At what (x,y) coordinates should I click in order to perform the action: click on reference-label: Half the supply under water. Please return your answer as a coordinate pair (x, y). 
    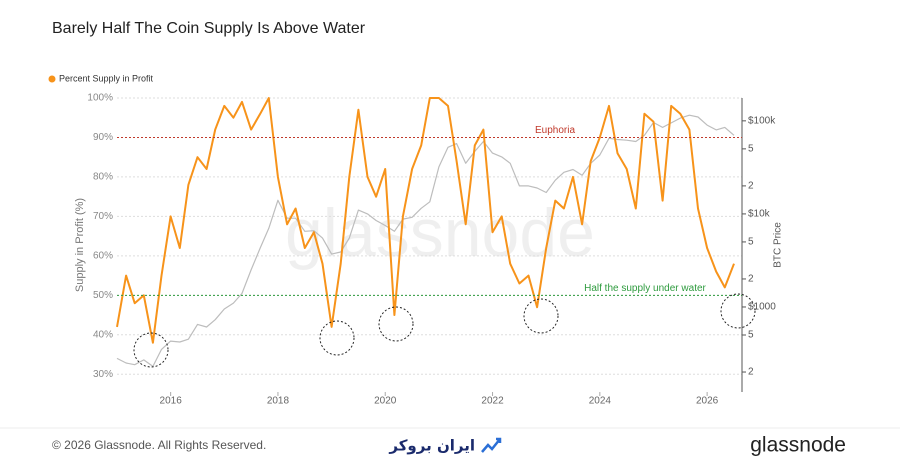
    Looking at the image, I should click on (645, 288).